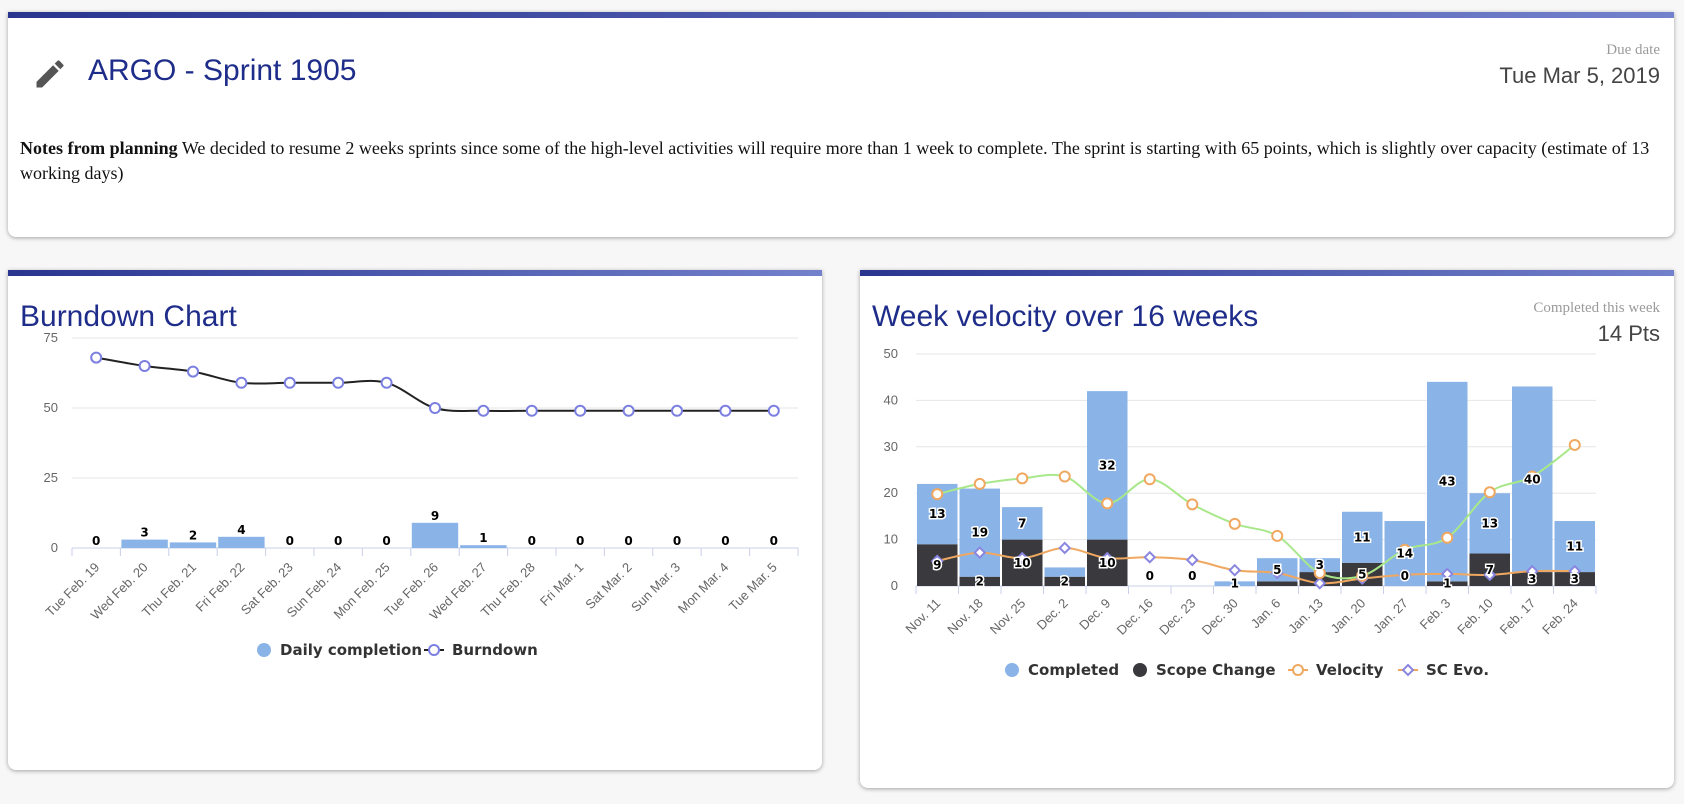  I want to click on velocity-x-tick: Jan. 13, so click(1305, 616).